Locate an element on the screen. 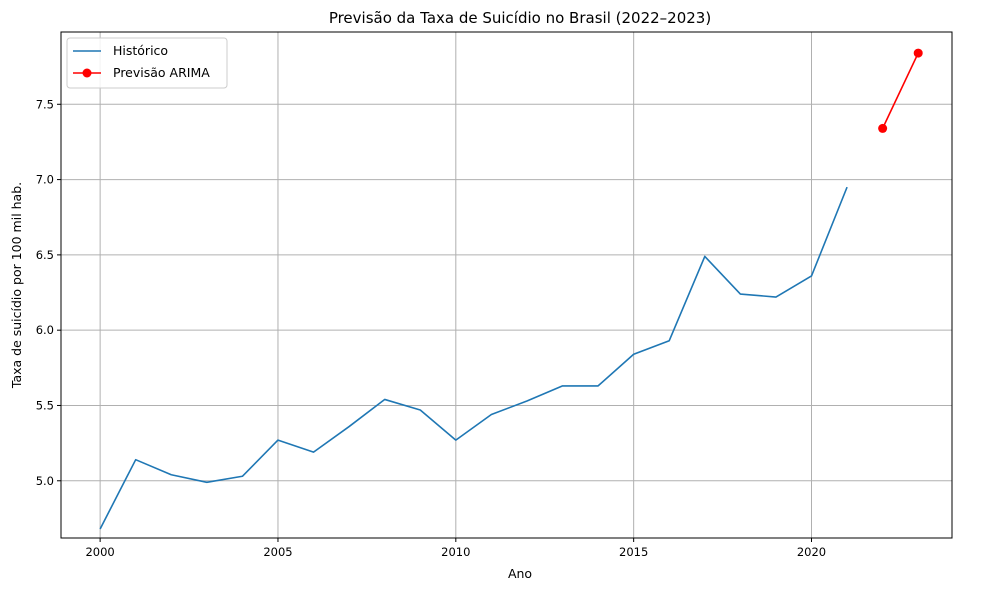 The width and height of the screenshot is (989, 590). legend-label-historico: Histórico is located at coordinates (140, 50).